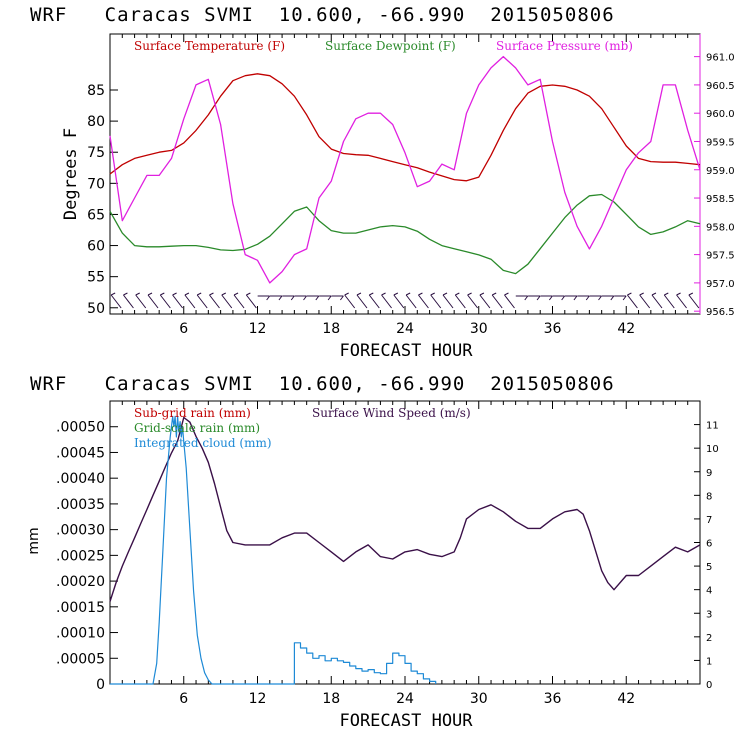 The image size is (740, 745). Describe the element at coordinates (709, 661) in the screenshot. I see `bottom-y2-tick-label: 1` at that location.